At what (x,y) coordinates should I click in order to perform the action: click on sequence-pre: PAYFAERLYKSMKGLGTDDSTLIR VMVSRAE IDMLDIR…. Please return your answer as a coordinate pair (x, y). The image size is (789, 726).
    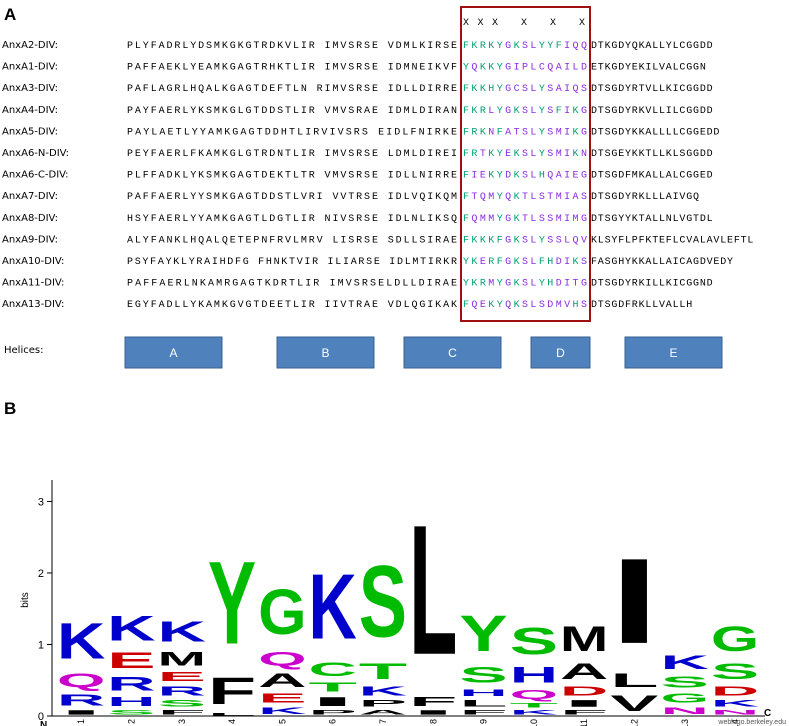
    Looking at the image, I should click on (292, 111).